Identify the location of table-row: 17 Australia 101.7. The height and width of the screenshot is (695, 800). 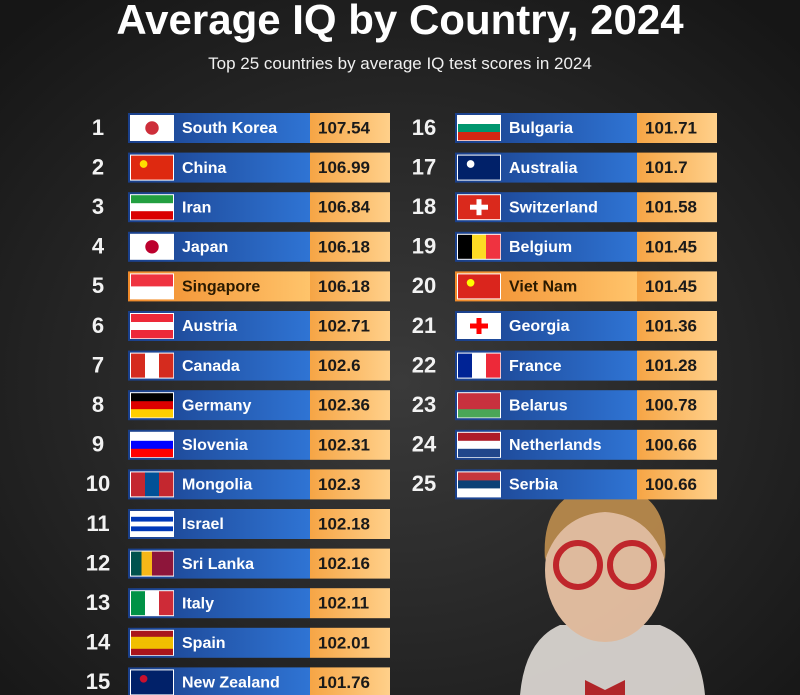
(564, 167).